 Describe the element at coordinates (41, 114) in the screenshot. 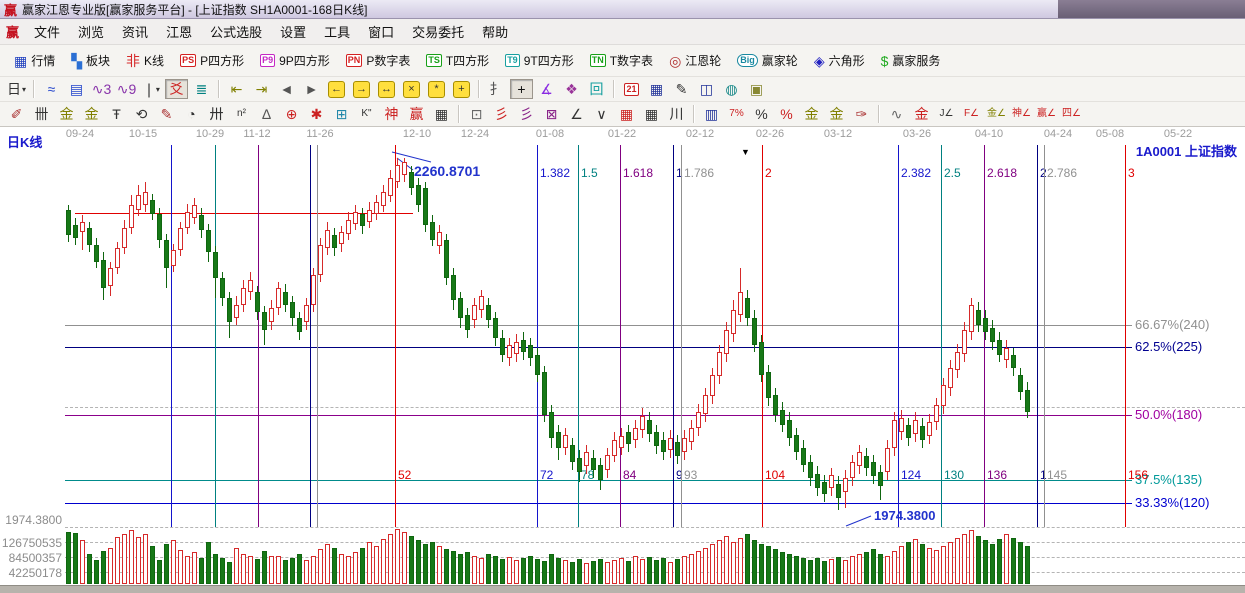

I see `gann-comb-tool: 卌` at that location.